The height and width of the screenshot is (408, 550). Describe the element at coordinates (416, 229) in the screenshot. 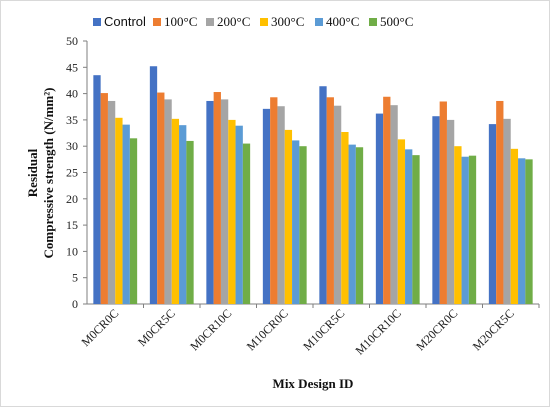

I see `bar-m10cr10c-500c` at that location.